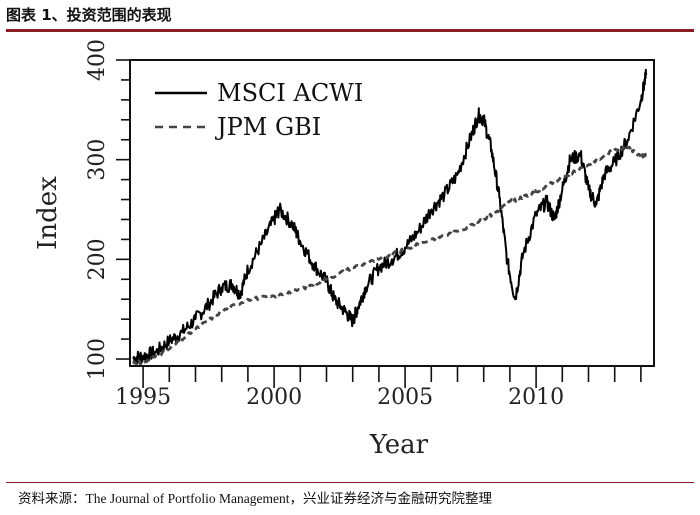 The image size is (700, 515). What do you see at coordinates (89, 15) in the screenshot?
I see `figure-title: 图表 1、投资范围的表现` at bounding box center [89, 15].